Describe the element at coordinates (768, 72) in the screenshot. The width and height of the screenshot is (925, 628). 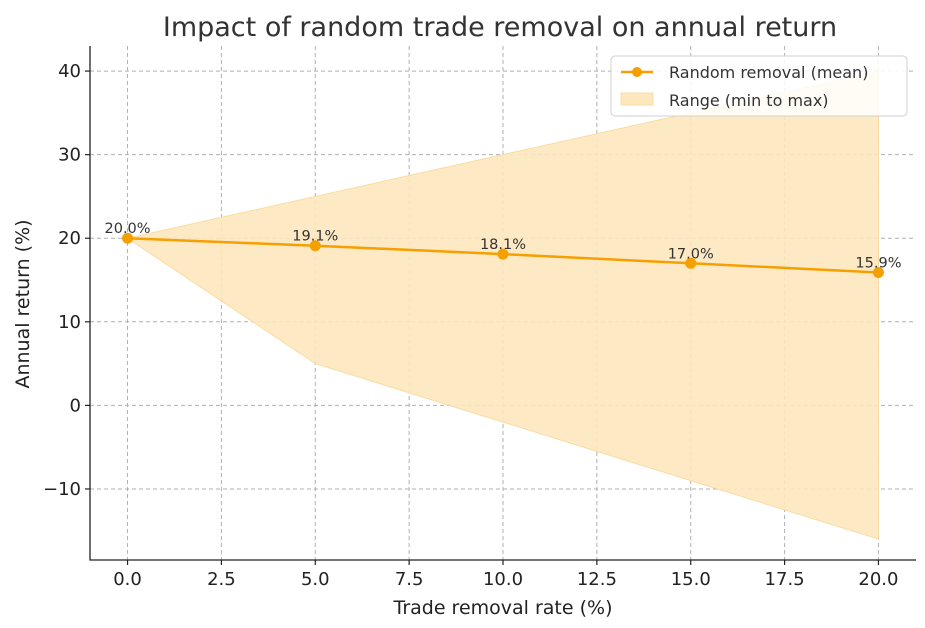
I see `legend-label-mean: Random removal (mean)` at that location.